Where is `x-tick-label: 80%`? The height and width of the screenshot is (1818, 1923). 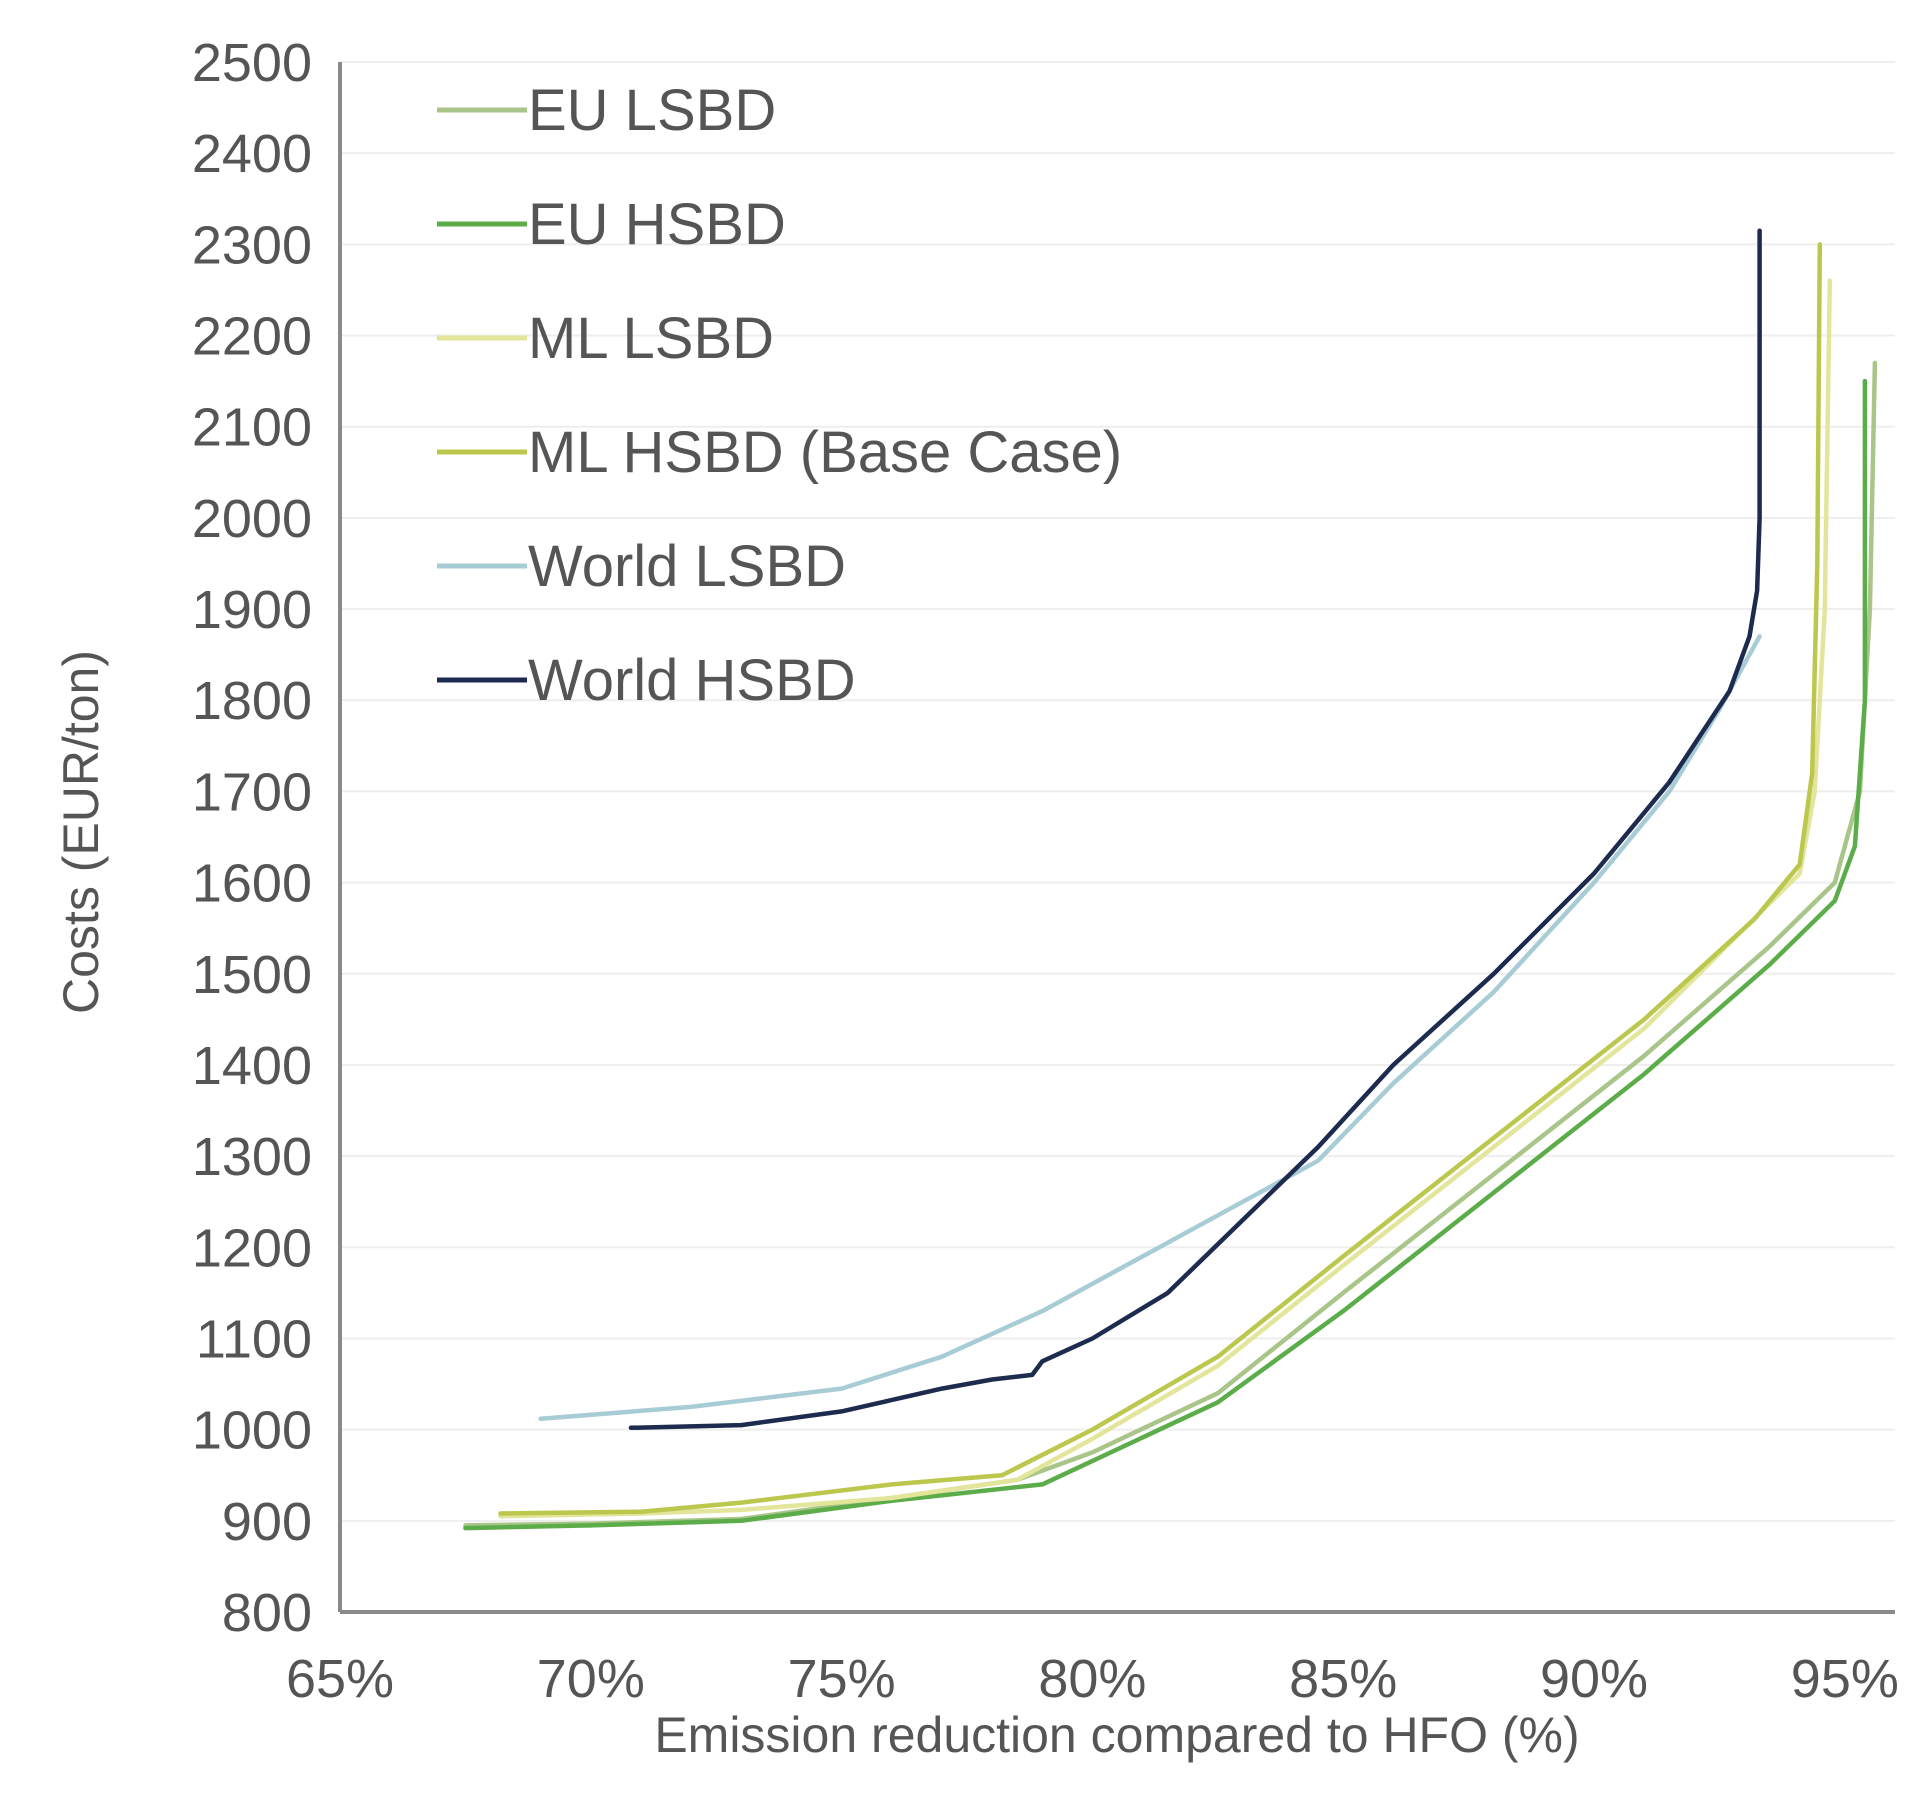
x-tick-label: 80% is located at coordinates (1092, 1679).